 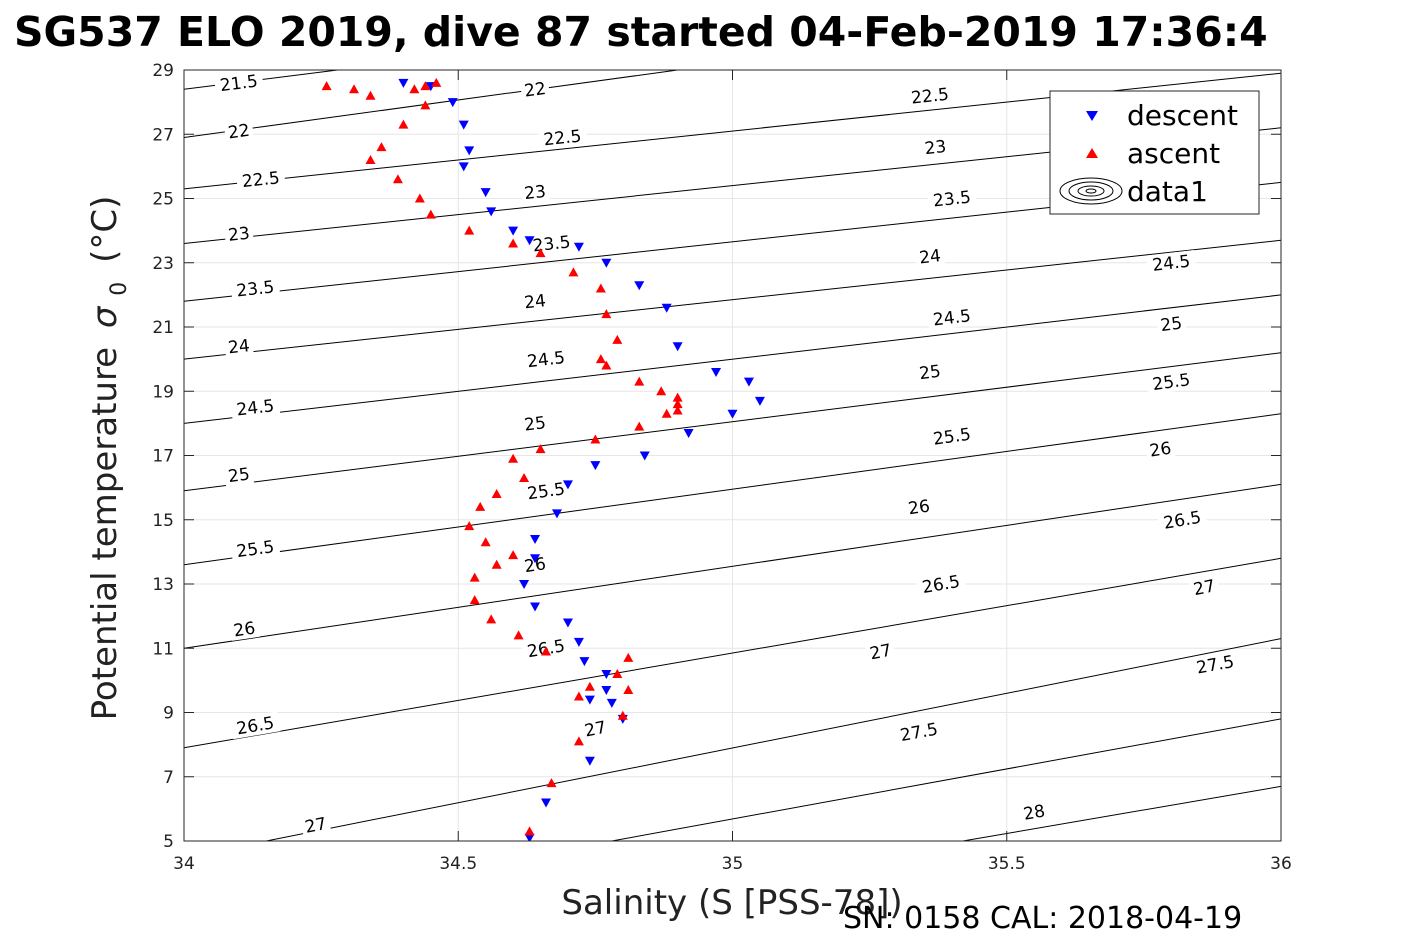 I want to click on contour-label: 21.5, so click(x=239, y=84).